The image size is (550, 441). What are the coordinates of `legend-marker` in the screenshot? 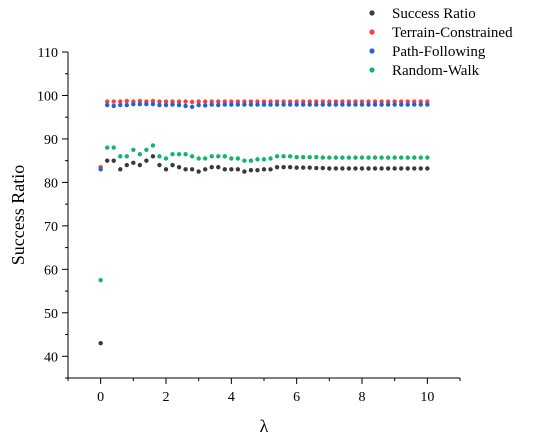 It's located at (372, 32).